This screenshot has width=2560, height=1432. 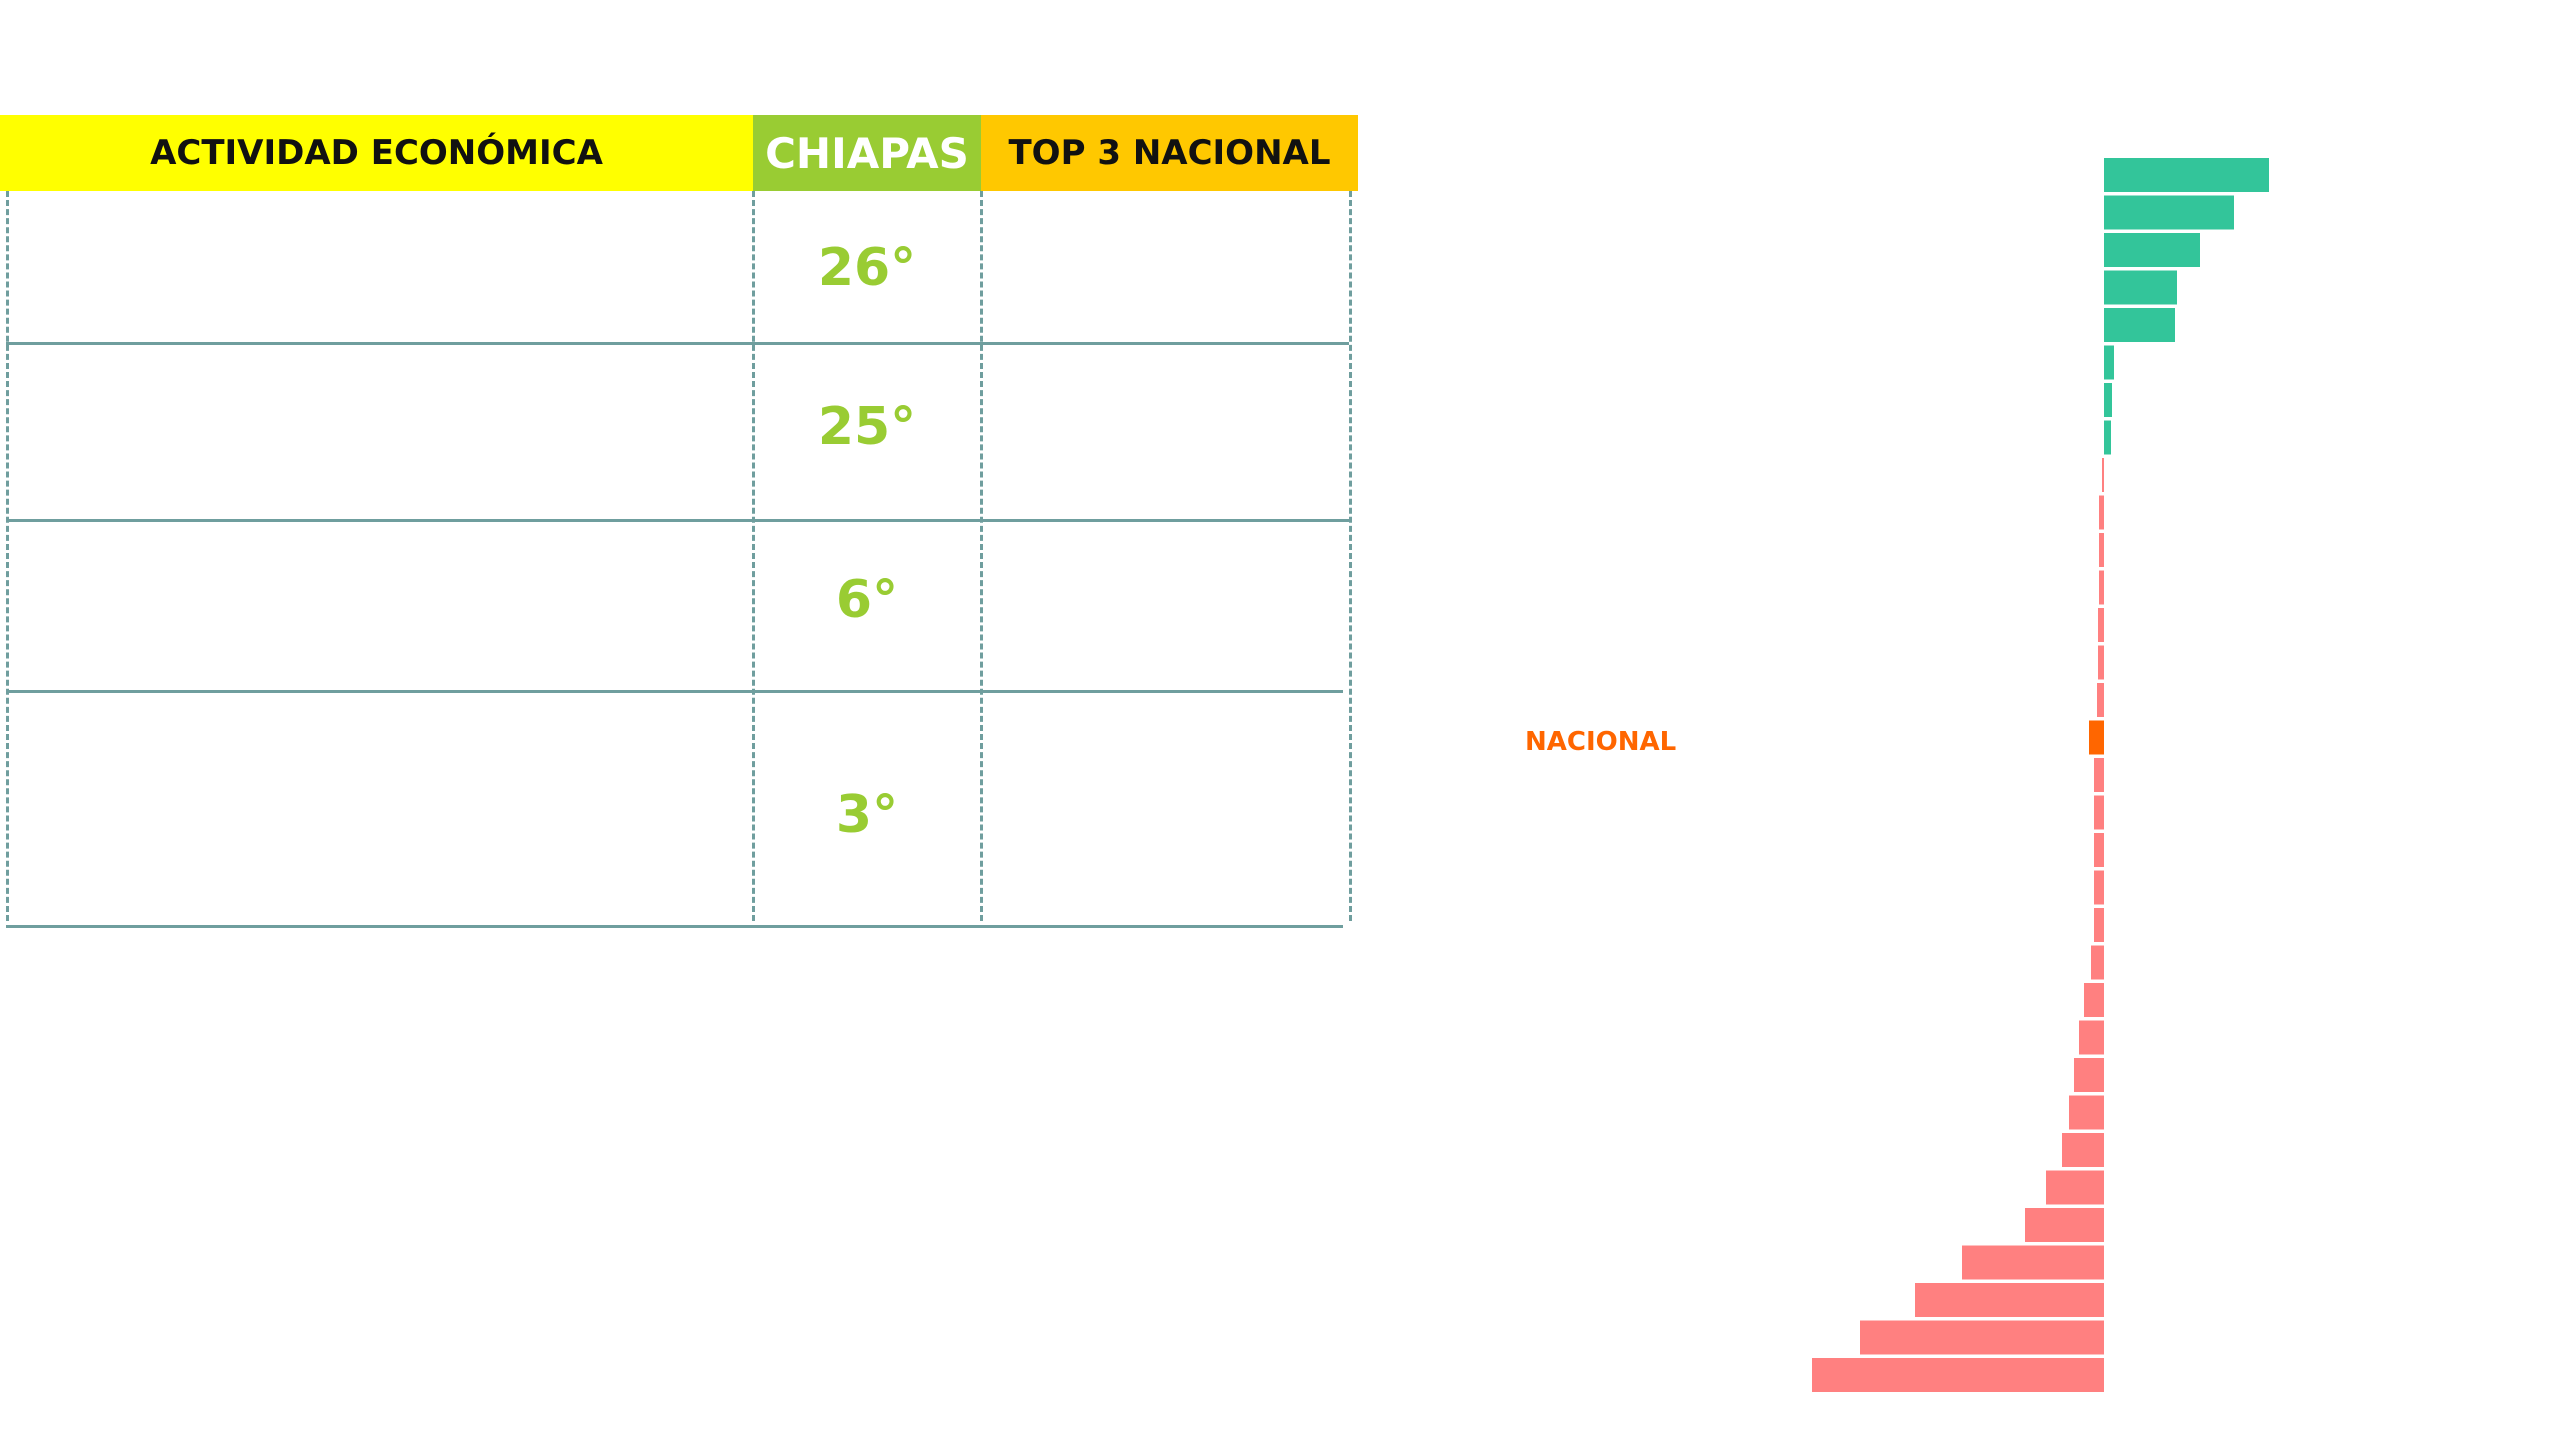 I want to click on table-divider-left, so click(x=7, y=556).